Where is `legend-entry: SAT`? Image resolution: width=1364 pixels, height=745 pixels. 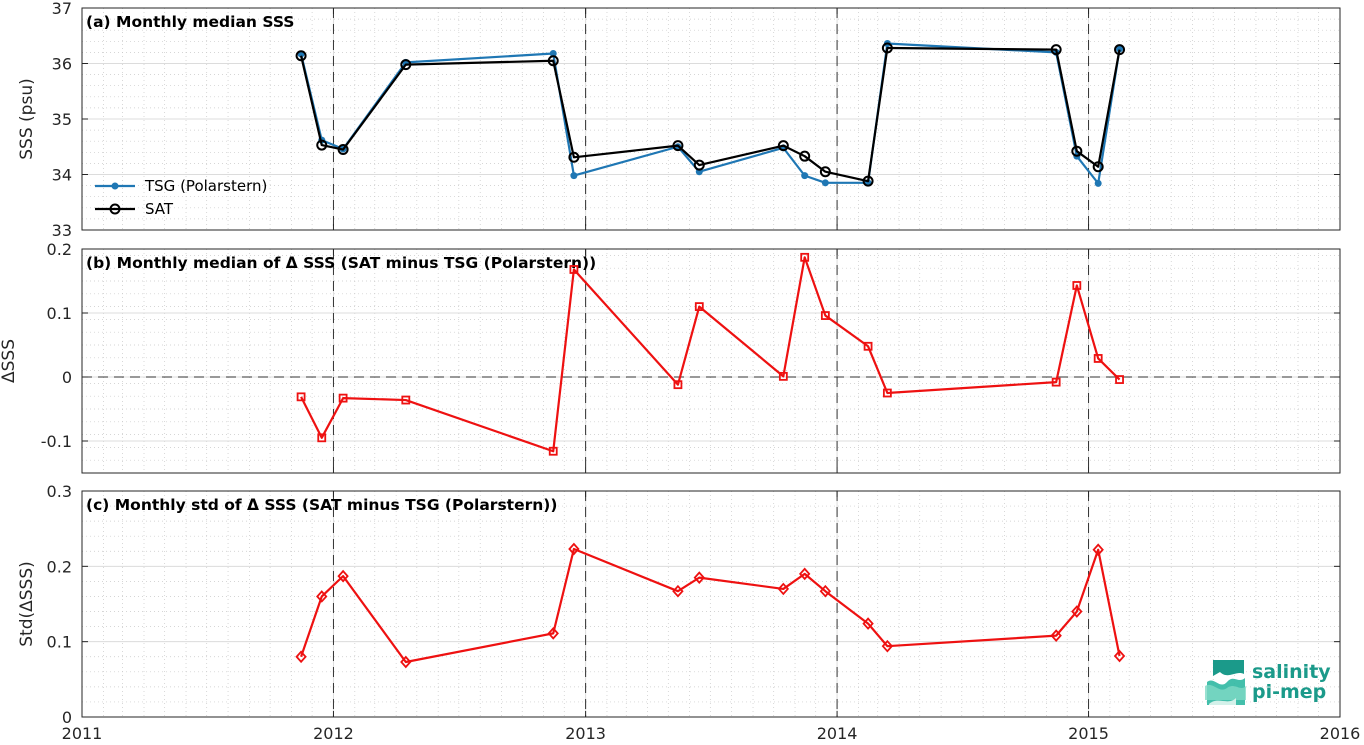
legend-entry: SAT is located at coordinates (159, 209).